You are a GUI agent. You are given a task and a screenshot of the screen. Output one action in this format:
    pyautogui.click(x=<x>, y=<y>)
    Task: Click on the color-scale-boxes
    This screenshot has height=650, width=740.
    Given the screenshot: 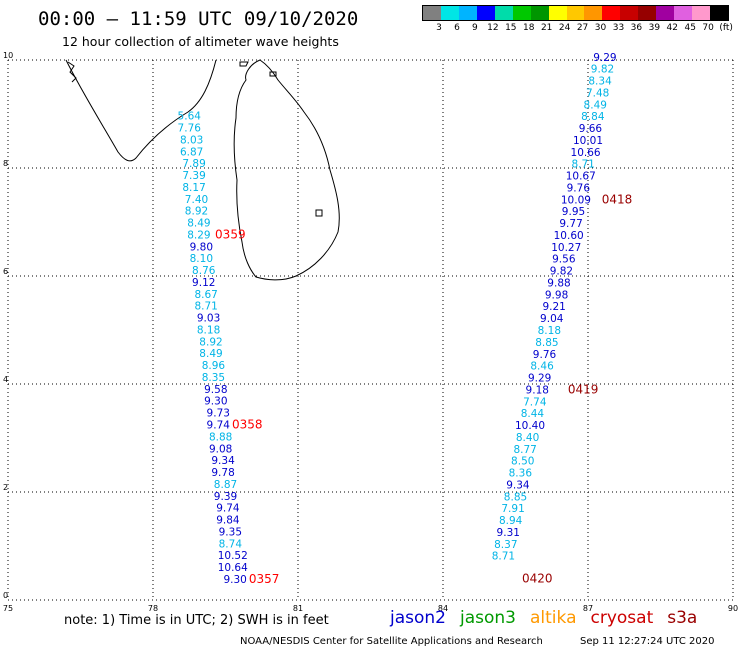 What is the action you would take?
    pyautogui.click(x=575, y=13)
    